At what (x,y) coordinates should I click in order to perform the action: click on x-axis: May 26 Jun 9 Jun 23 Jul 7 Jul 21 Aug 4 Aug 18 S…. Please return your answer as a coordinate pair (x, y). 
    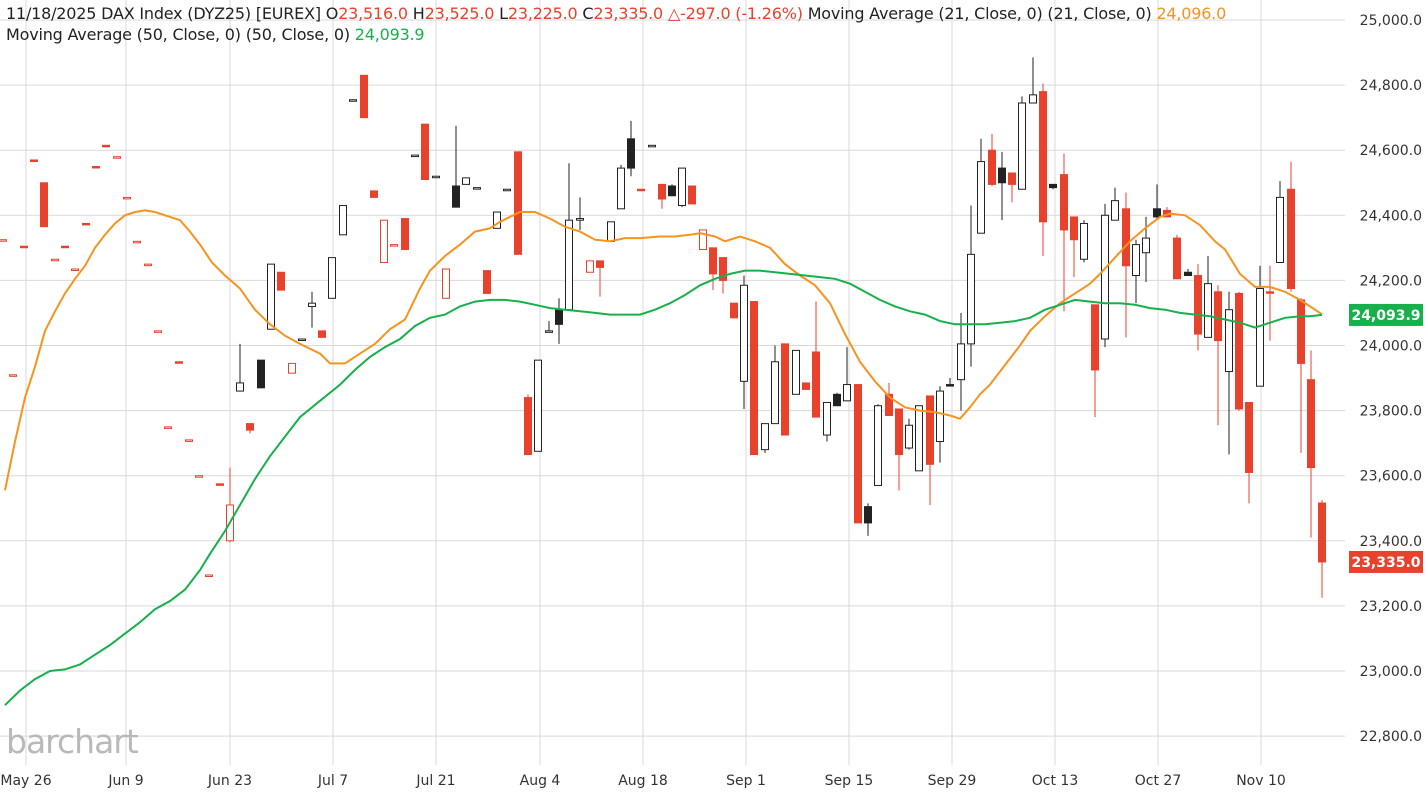
    Looking at the image, I should click on (642, 781).